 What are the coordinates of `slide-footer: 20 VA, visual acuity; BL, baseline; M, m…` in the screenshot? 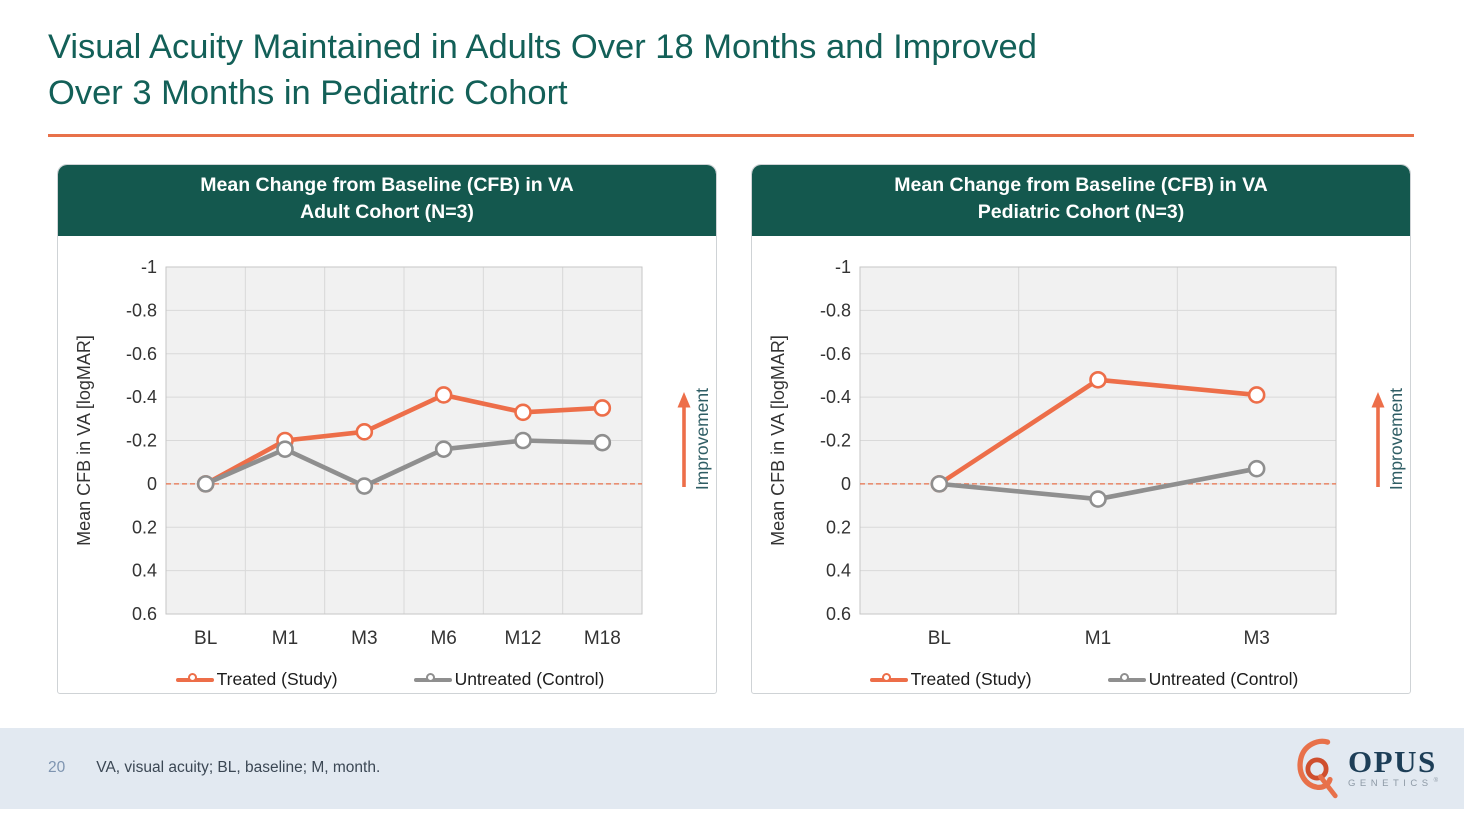 It's located at (732, 768).